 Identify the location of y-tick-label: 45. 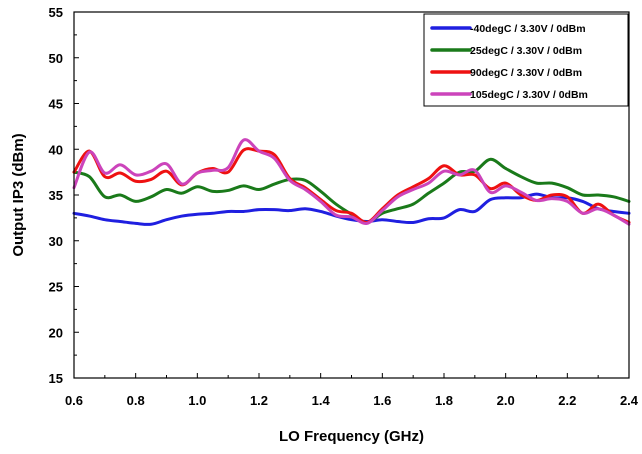
(56, 104).